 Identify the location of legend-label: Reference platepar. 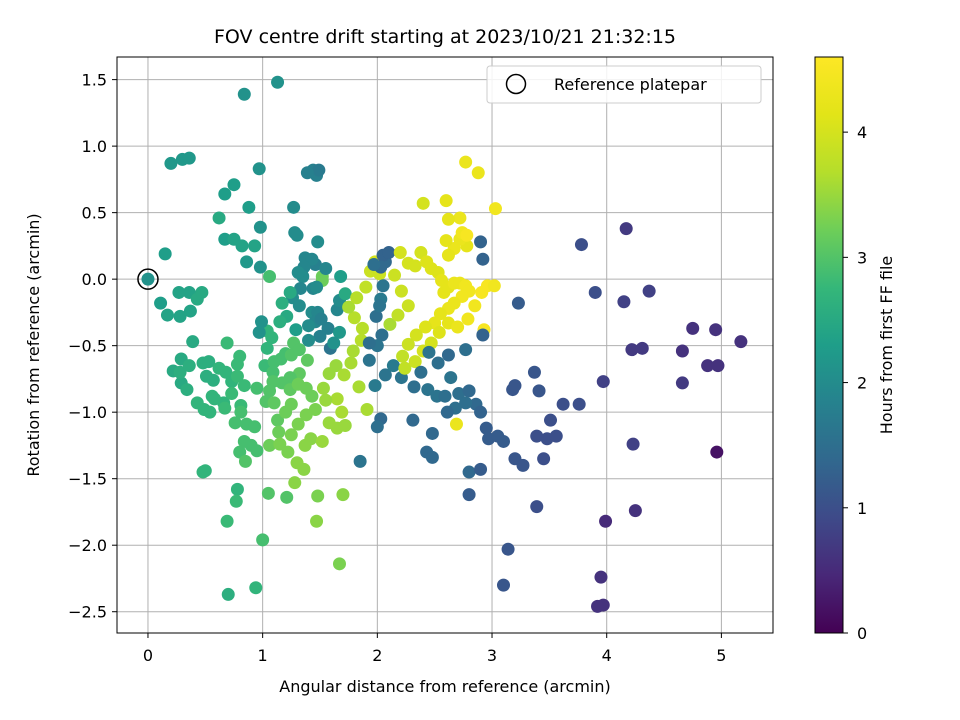
(630, 84).